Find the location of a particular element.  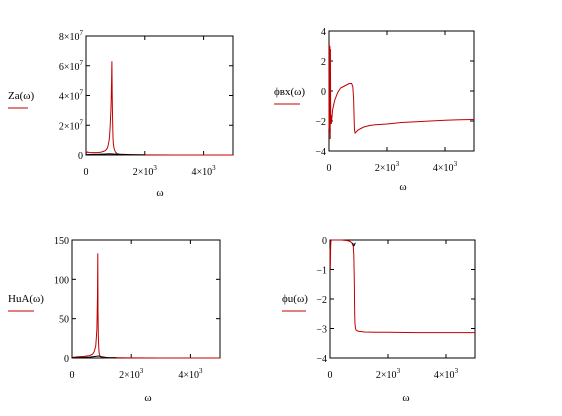

plot-phi_bx: −4 −2 0 2 4 0 2×10³ 4×10³ ϕвх(ω) ω is located at coordinates (374, 110).